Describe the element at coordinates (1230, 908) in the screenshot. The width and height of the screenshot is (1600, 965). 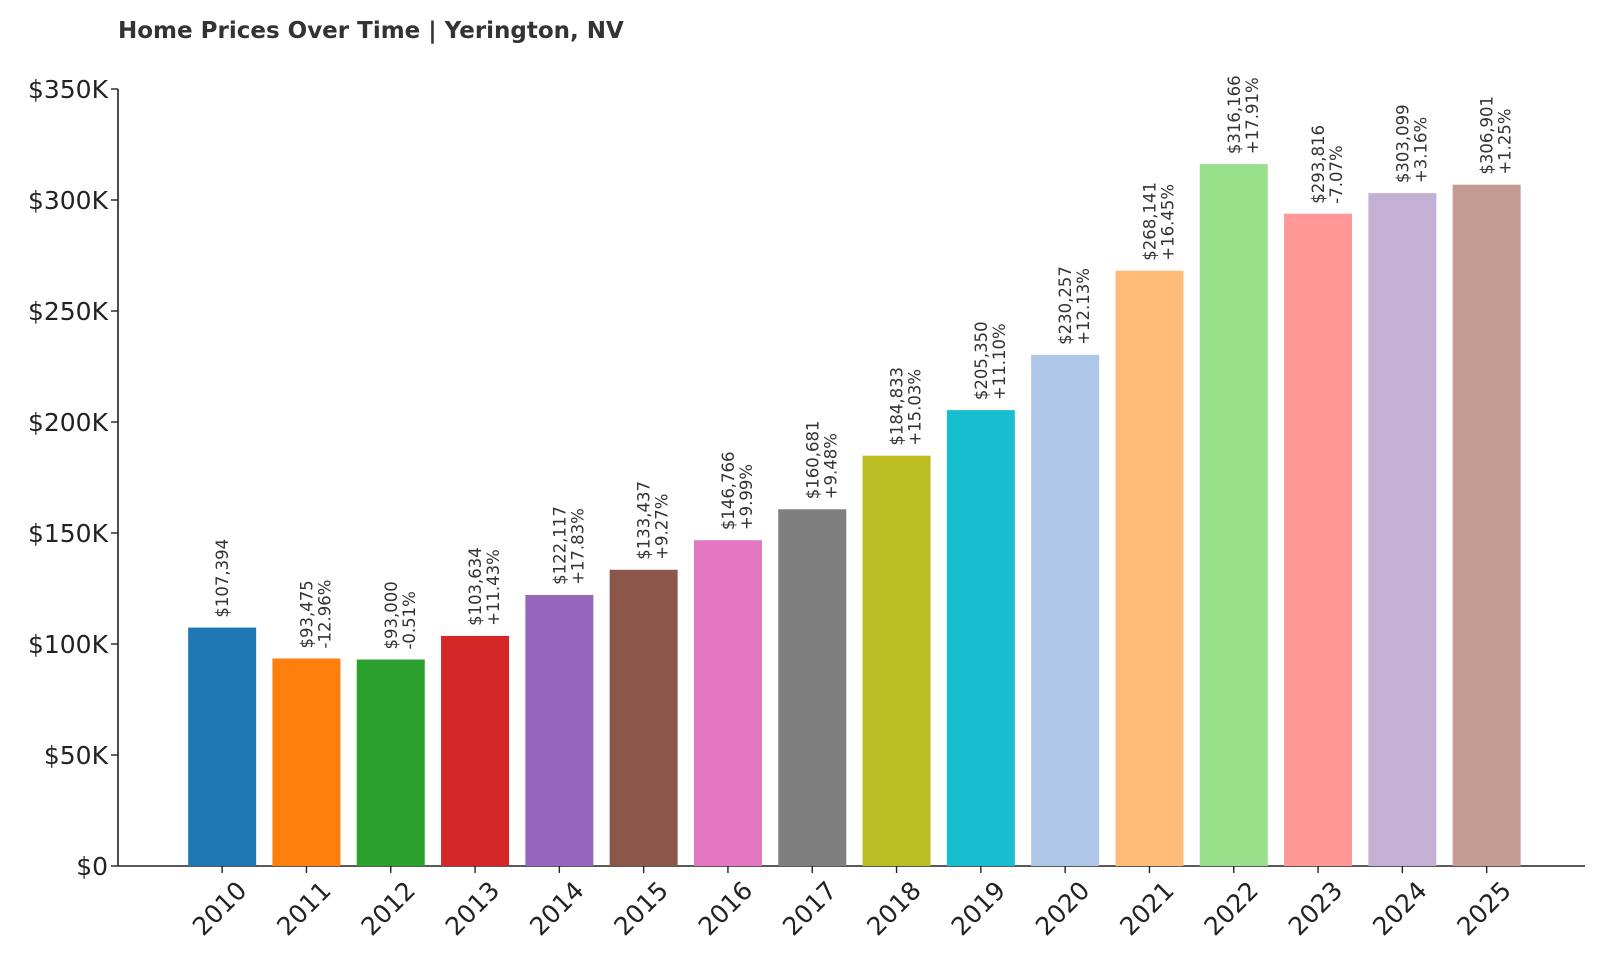
I see `x-tick-label-2022: 2022` at that location.